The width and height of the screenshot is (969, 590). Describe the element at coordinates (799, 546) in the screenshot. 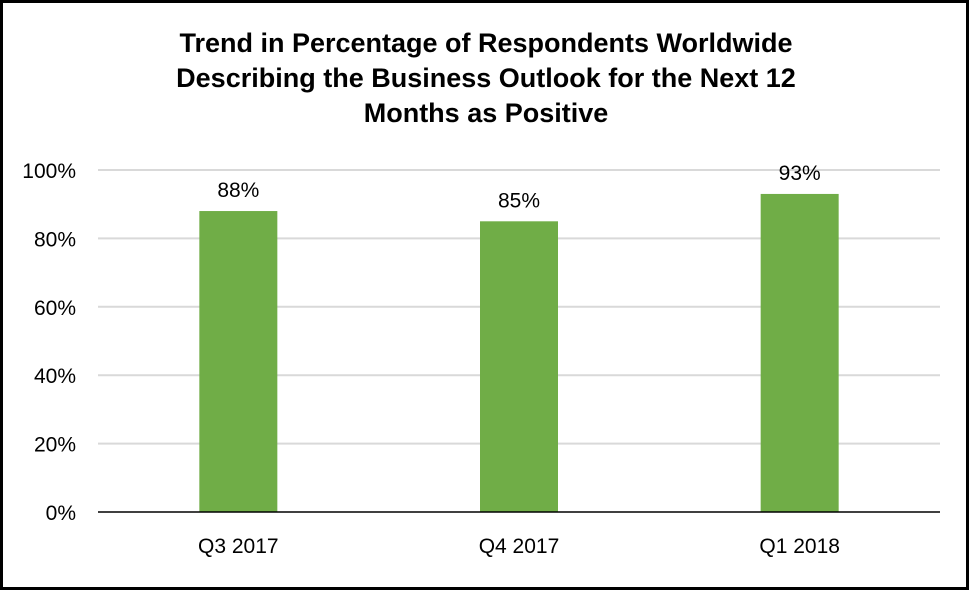

I see `x-tick-label: Q1 2018` at that location.